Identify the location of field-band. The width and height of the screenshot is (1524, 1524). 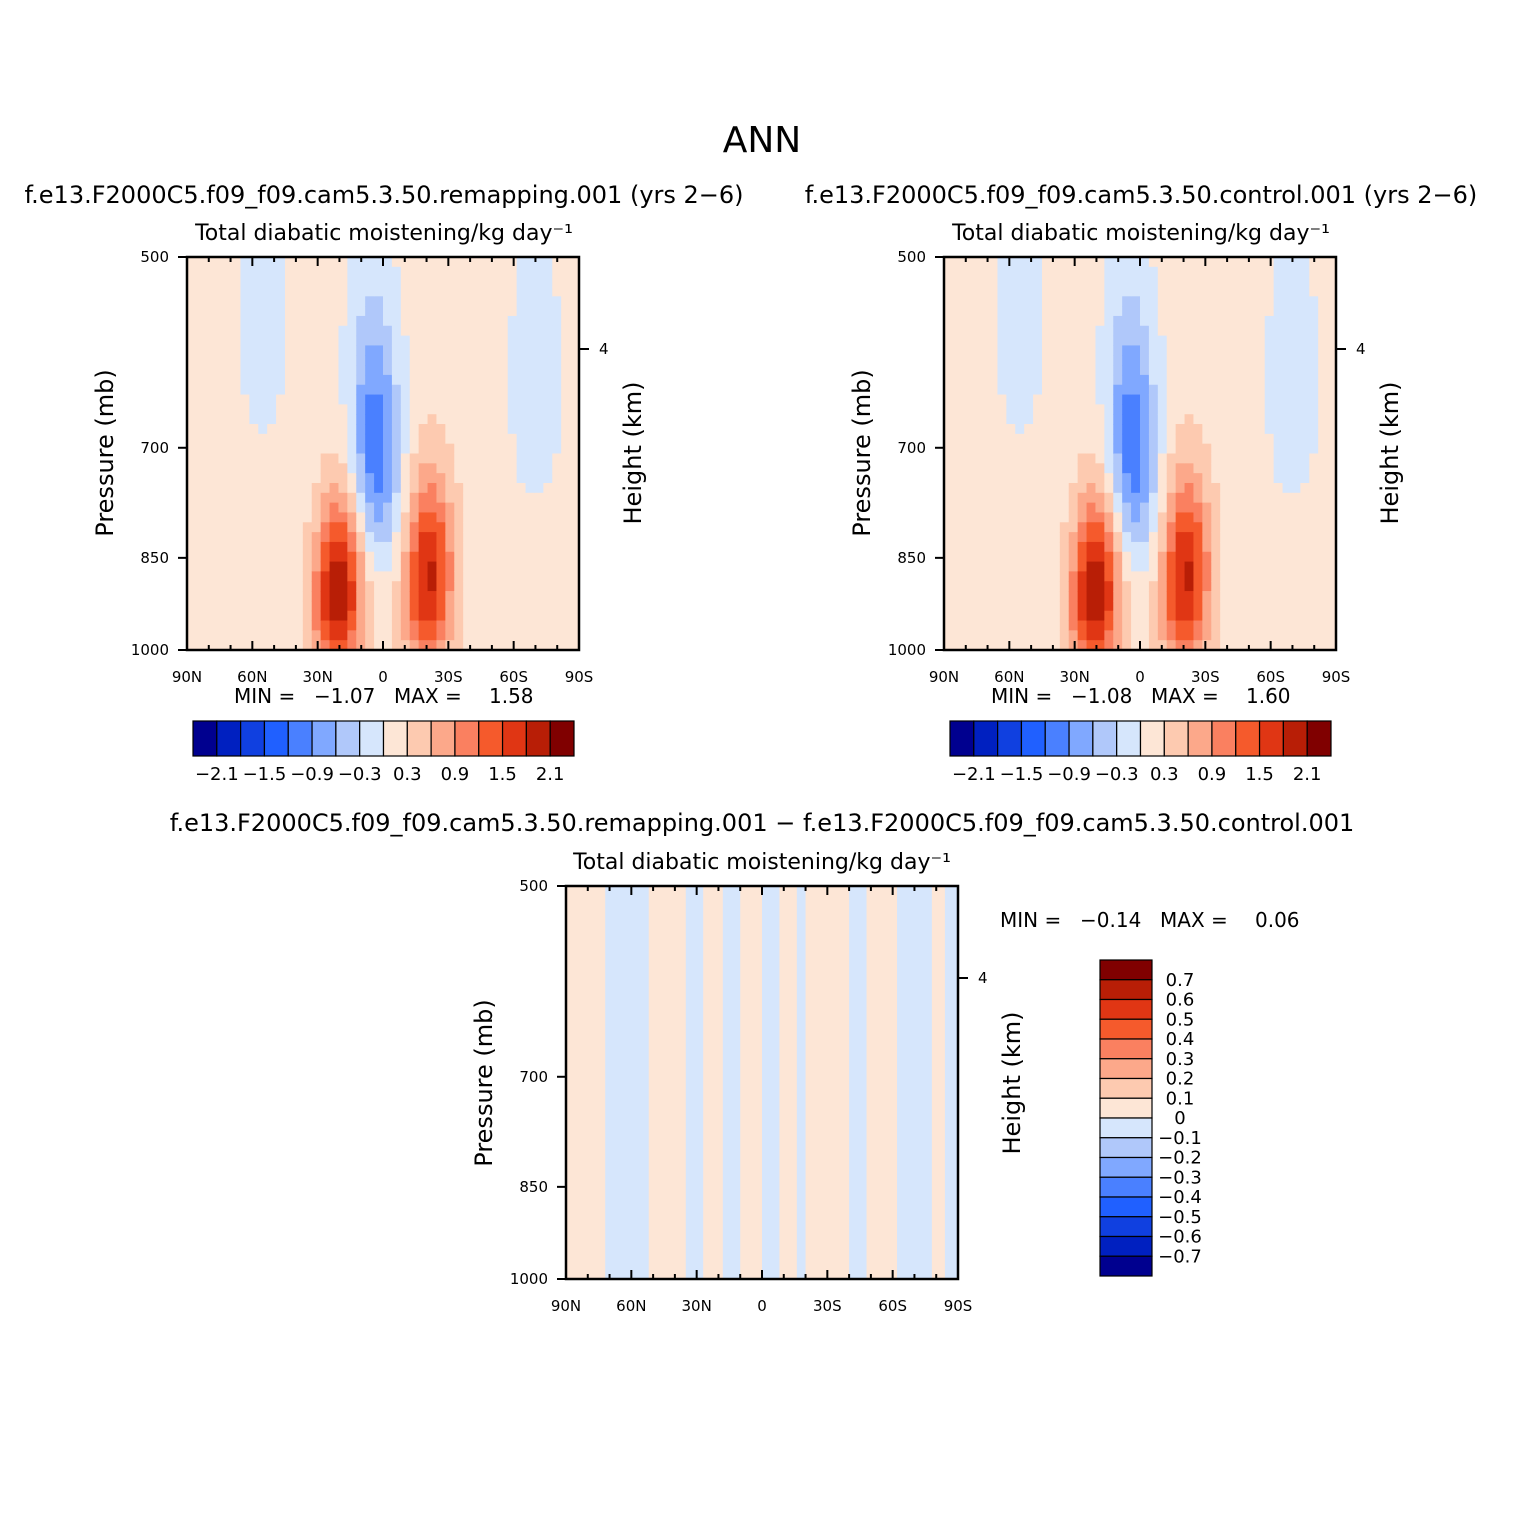
(915, 1082).